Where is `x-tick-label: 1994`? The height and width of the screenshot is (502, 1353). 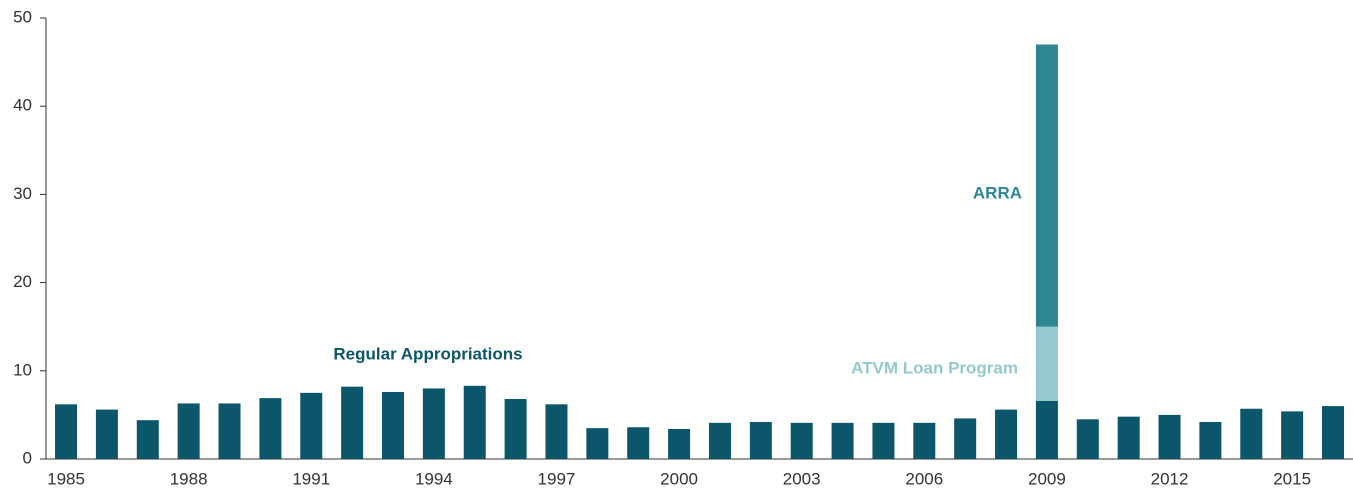
x-tick-label: 1994 is located at coordinates (434, 478).